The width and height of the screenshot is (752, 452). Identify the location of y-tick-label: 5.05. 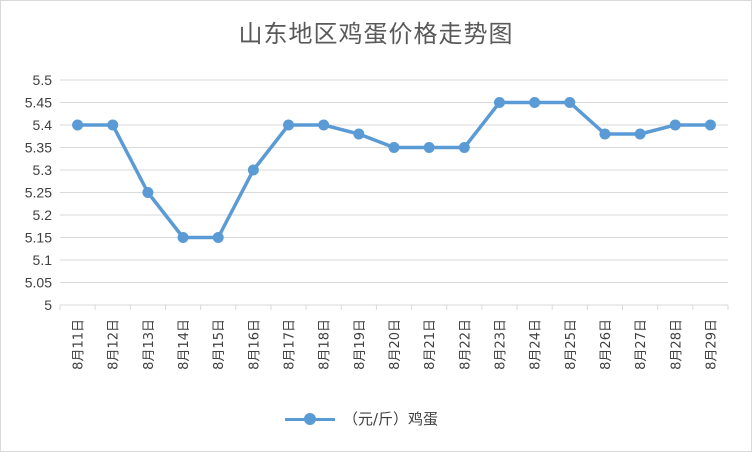
(38, 283).